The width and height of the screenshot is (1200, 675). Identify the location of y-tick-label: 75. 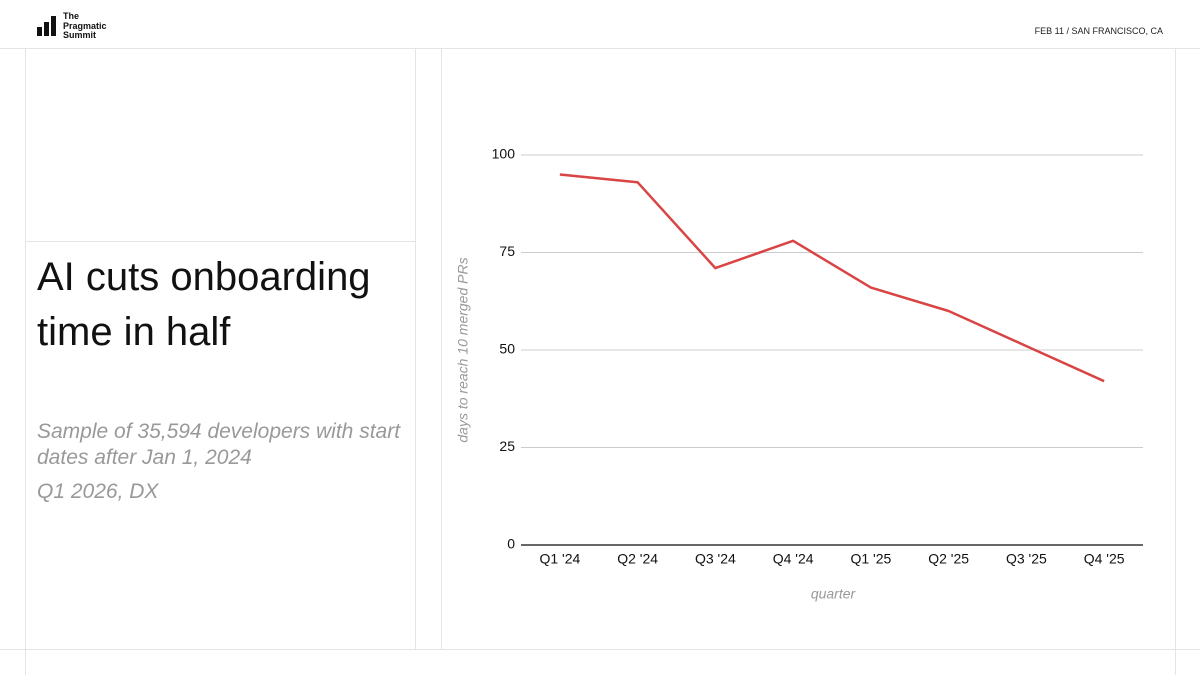
(507, 251).